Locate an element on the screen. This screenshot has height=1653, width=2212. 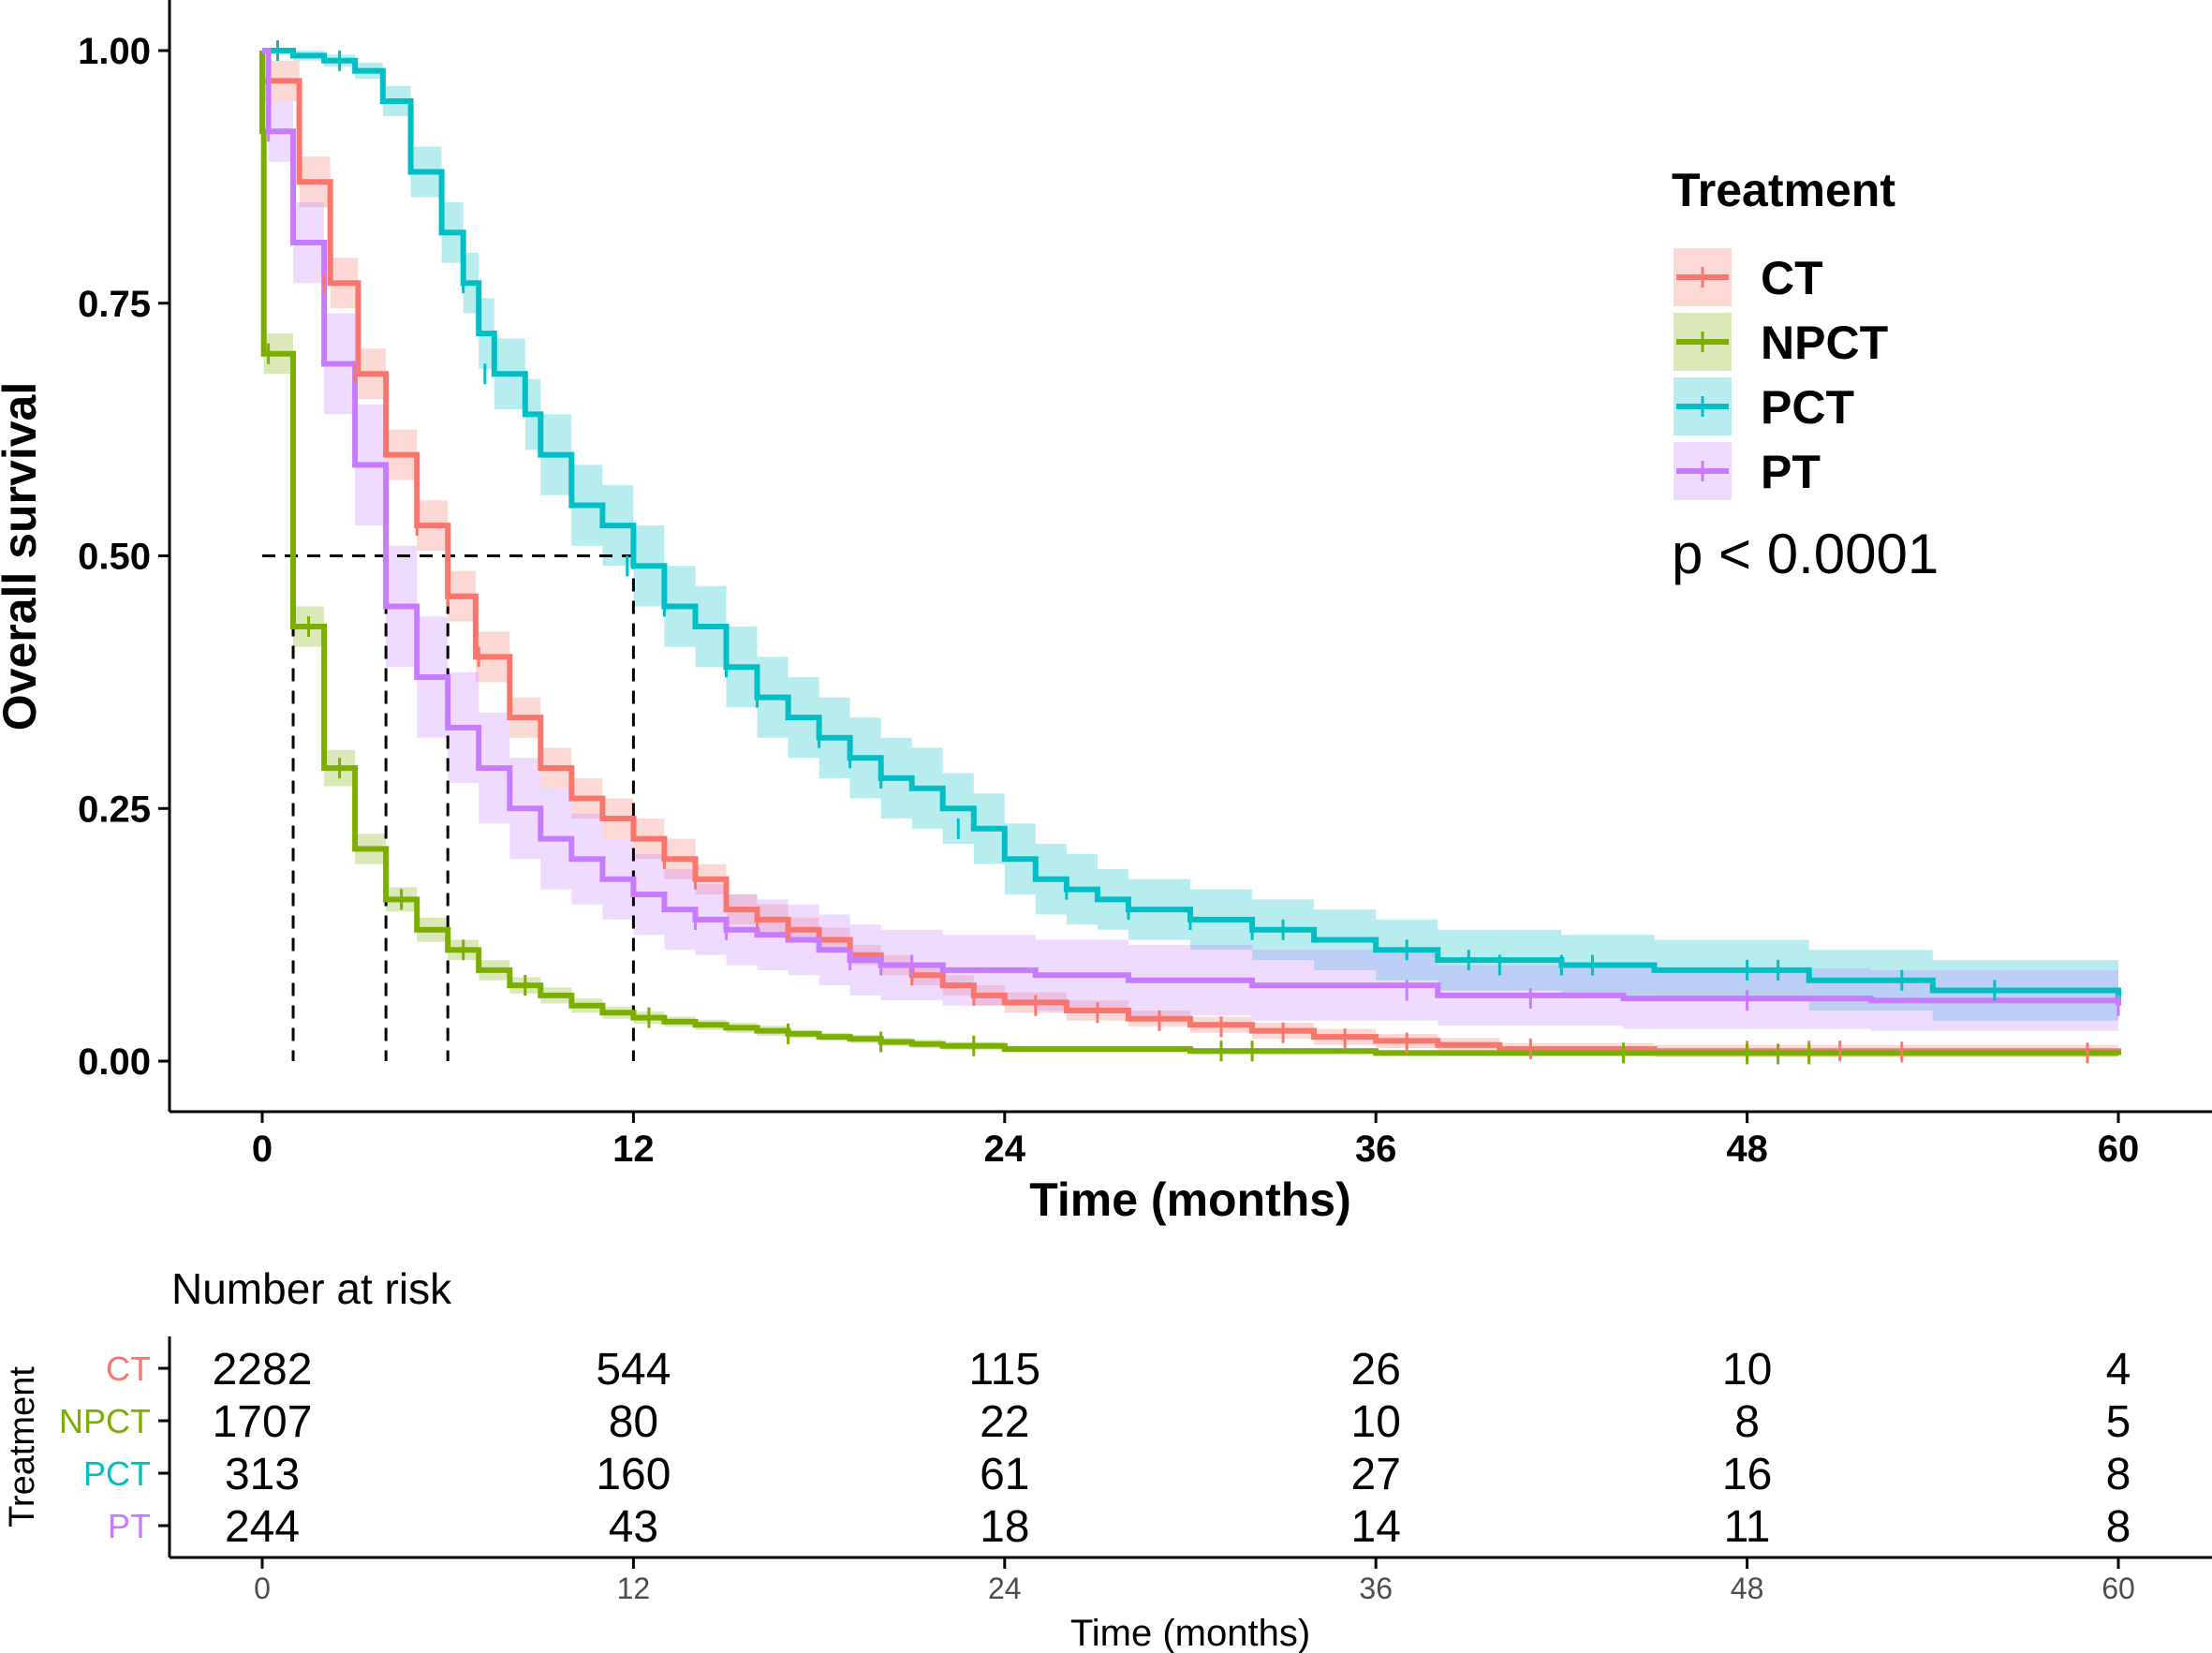
y-axis-ticks: 0.00 0.25 0.50 0.75 1.00 is located at coordinates (124, 557).